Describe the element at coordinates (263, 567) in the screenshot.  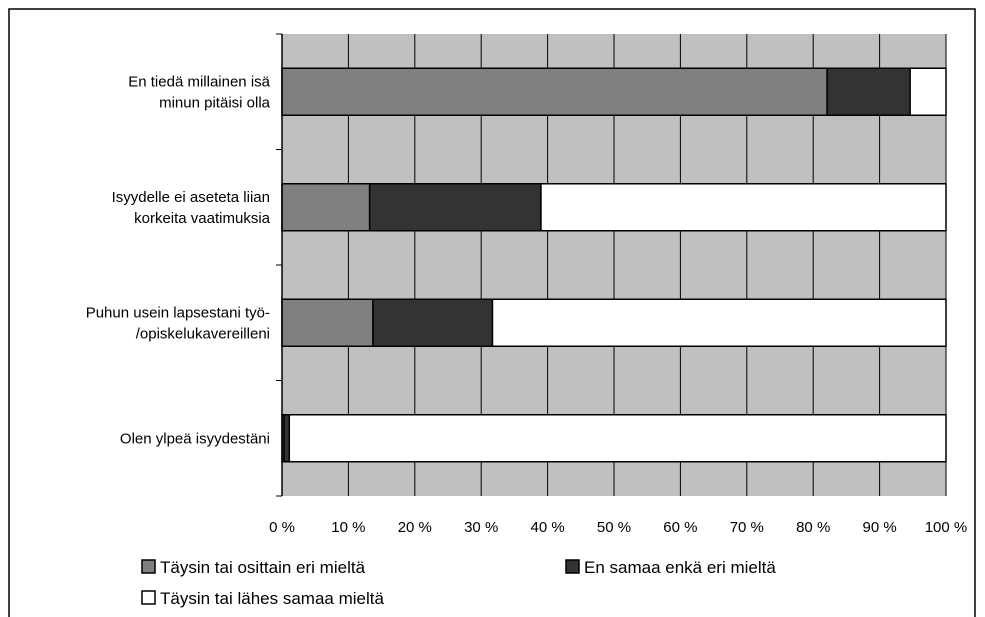
I see `legend-label: Täysin tai osittain eri mieltä` at that location.